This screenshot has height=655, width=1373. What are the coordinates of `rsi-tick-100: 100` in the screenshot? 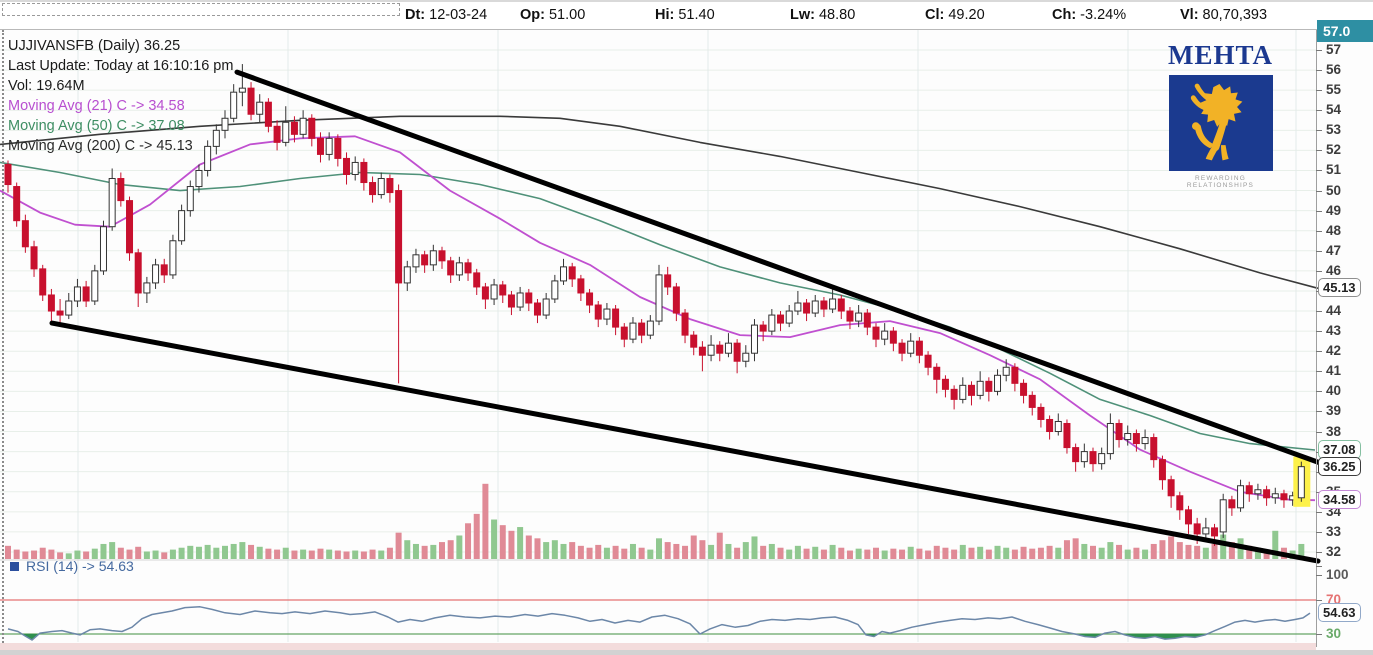 It's located at (1337, 574).